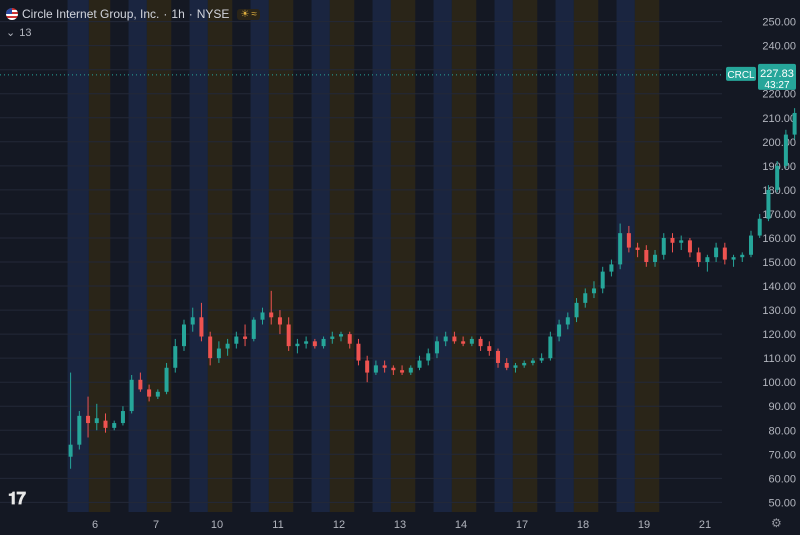 The height and width of the screenshot is (535, 800). Describe the element at coordinates (782, 503) in the screenshot. I see `y-tick-label: 50.00` at that location.